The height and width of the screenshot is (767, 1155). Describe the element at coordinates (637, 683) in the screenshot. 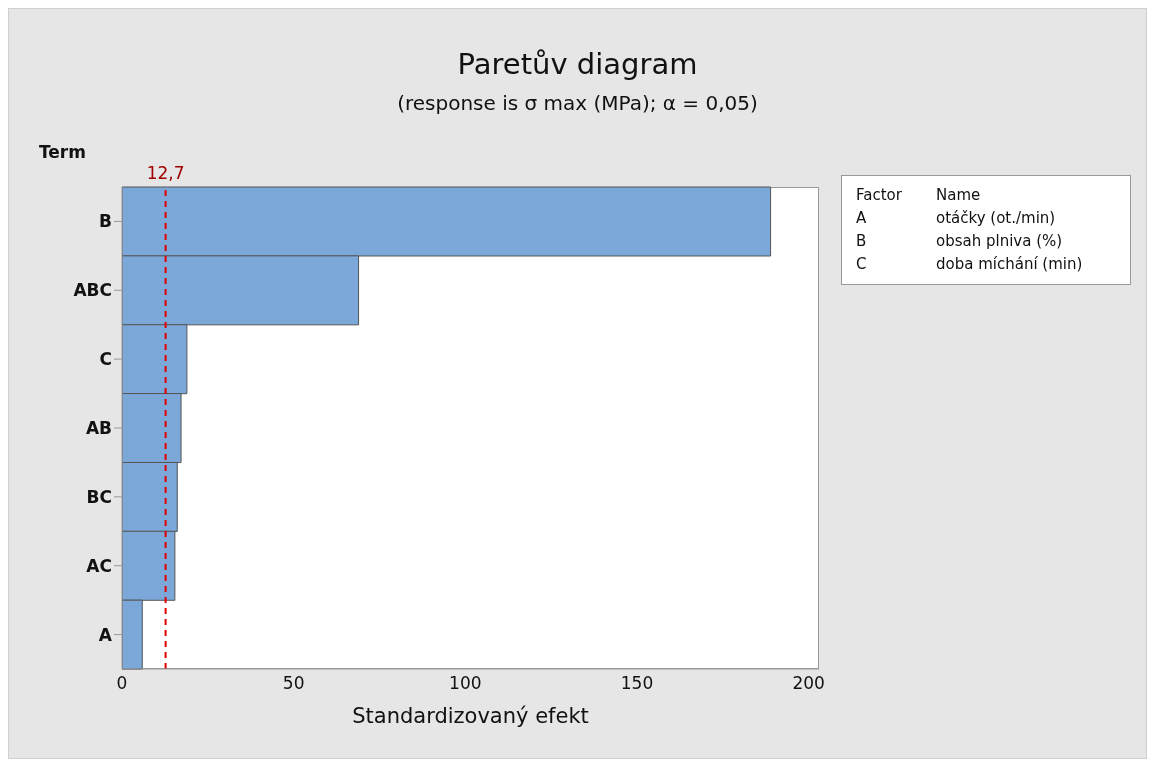

I see `x-tick-label: 150` at that location.